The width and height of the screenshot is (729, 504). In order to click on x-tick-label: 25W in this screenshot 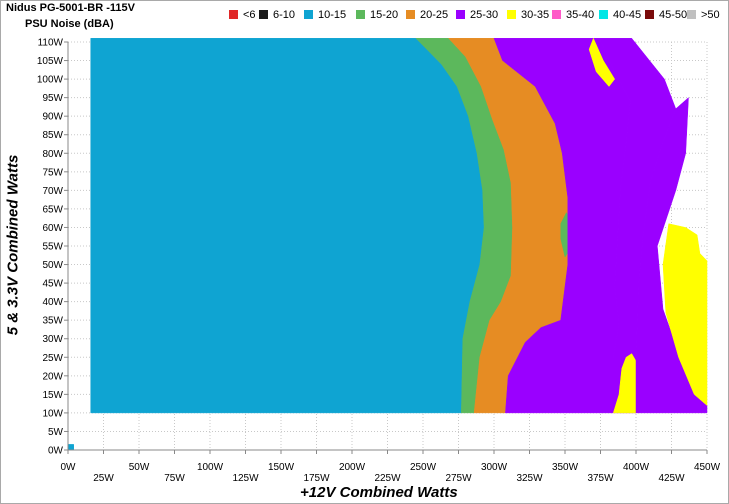, I will do `click(103, 478)`.